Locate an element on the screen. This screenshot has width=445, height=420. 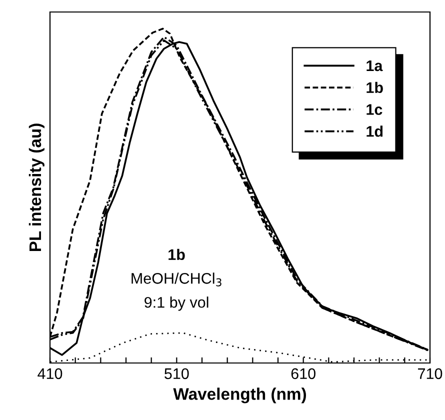
legend-label: 1b is located at coordinates (374, 88).